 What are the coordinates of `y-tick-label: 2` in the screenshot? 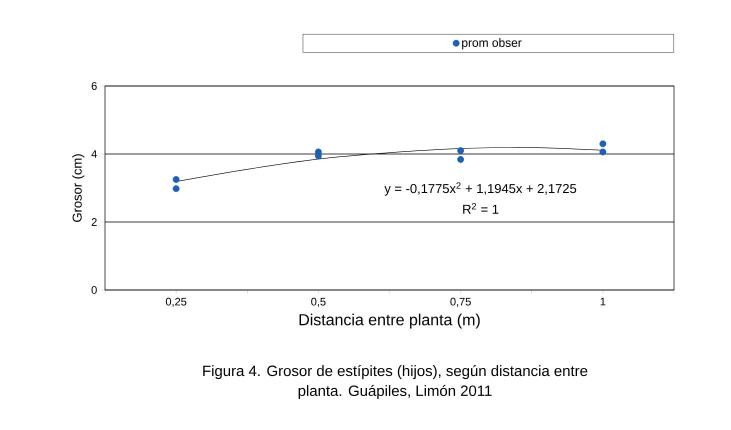 It's located at (94, 222).